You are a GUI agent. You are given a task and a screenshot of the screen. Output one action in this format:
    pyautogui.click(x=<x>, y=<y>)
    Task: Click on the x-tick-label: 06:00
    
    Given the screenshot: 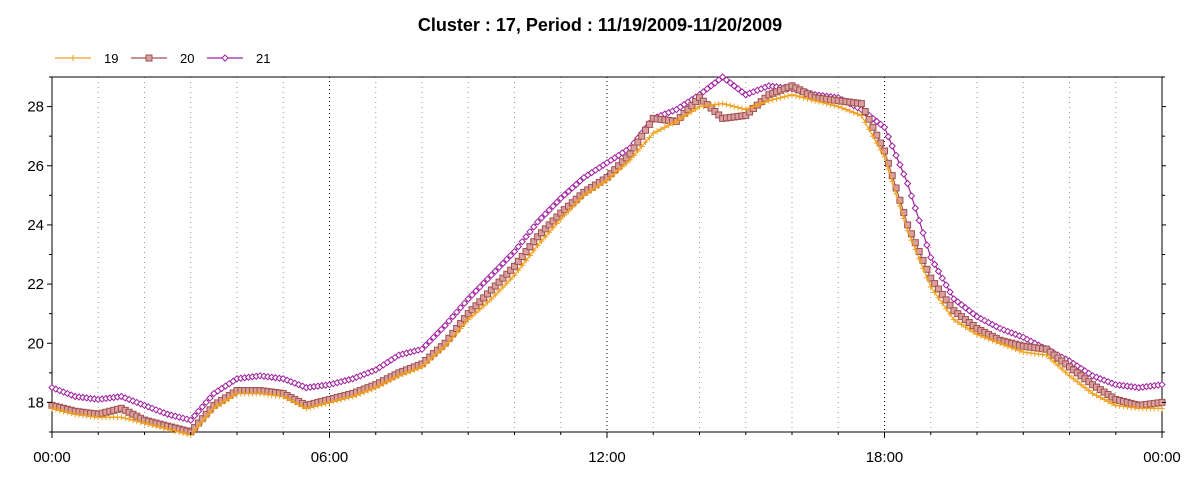 What is the action you would take?
    pyautogui.click(x=330, y=457)
    